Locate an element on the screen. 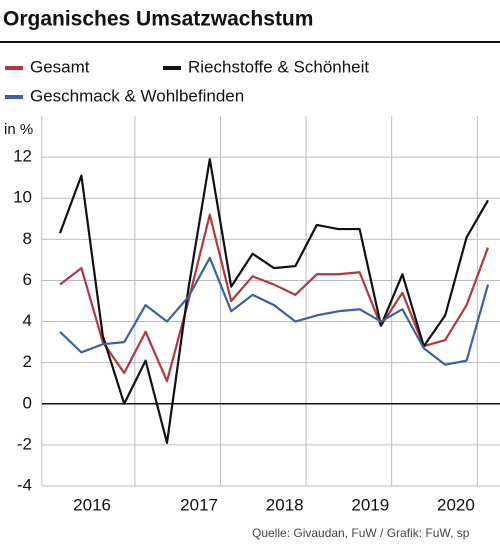  legend-label: Gesamt is located at coordinates (60, 66).